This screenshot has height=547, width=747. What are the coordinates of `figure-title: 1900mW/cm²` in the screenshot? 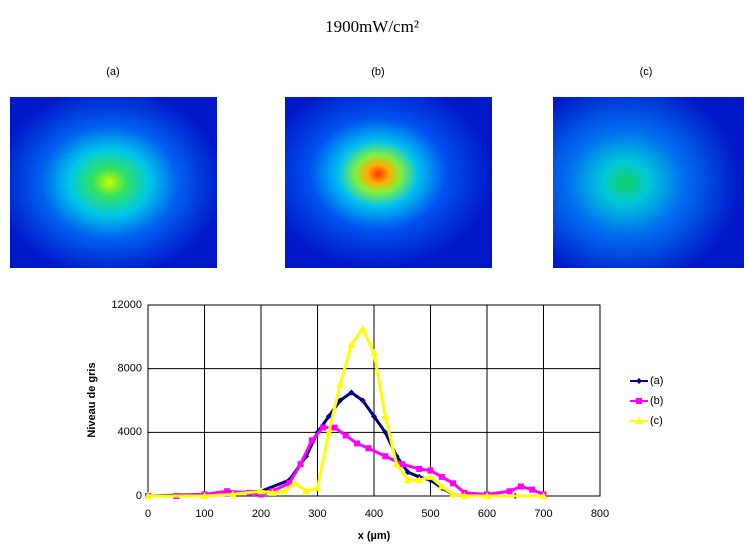 It's located at (372, 26).